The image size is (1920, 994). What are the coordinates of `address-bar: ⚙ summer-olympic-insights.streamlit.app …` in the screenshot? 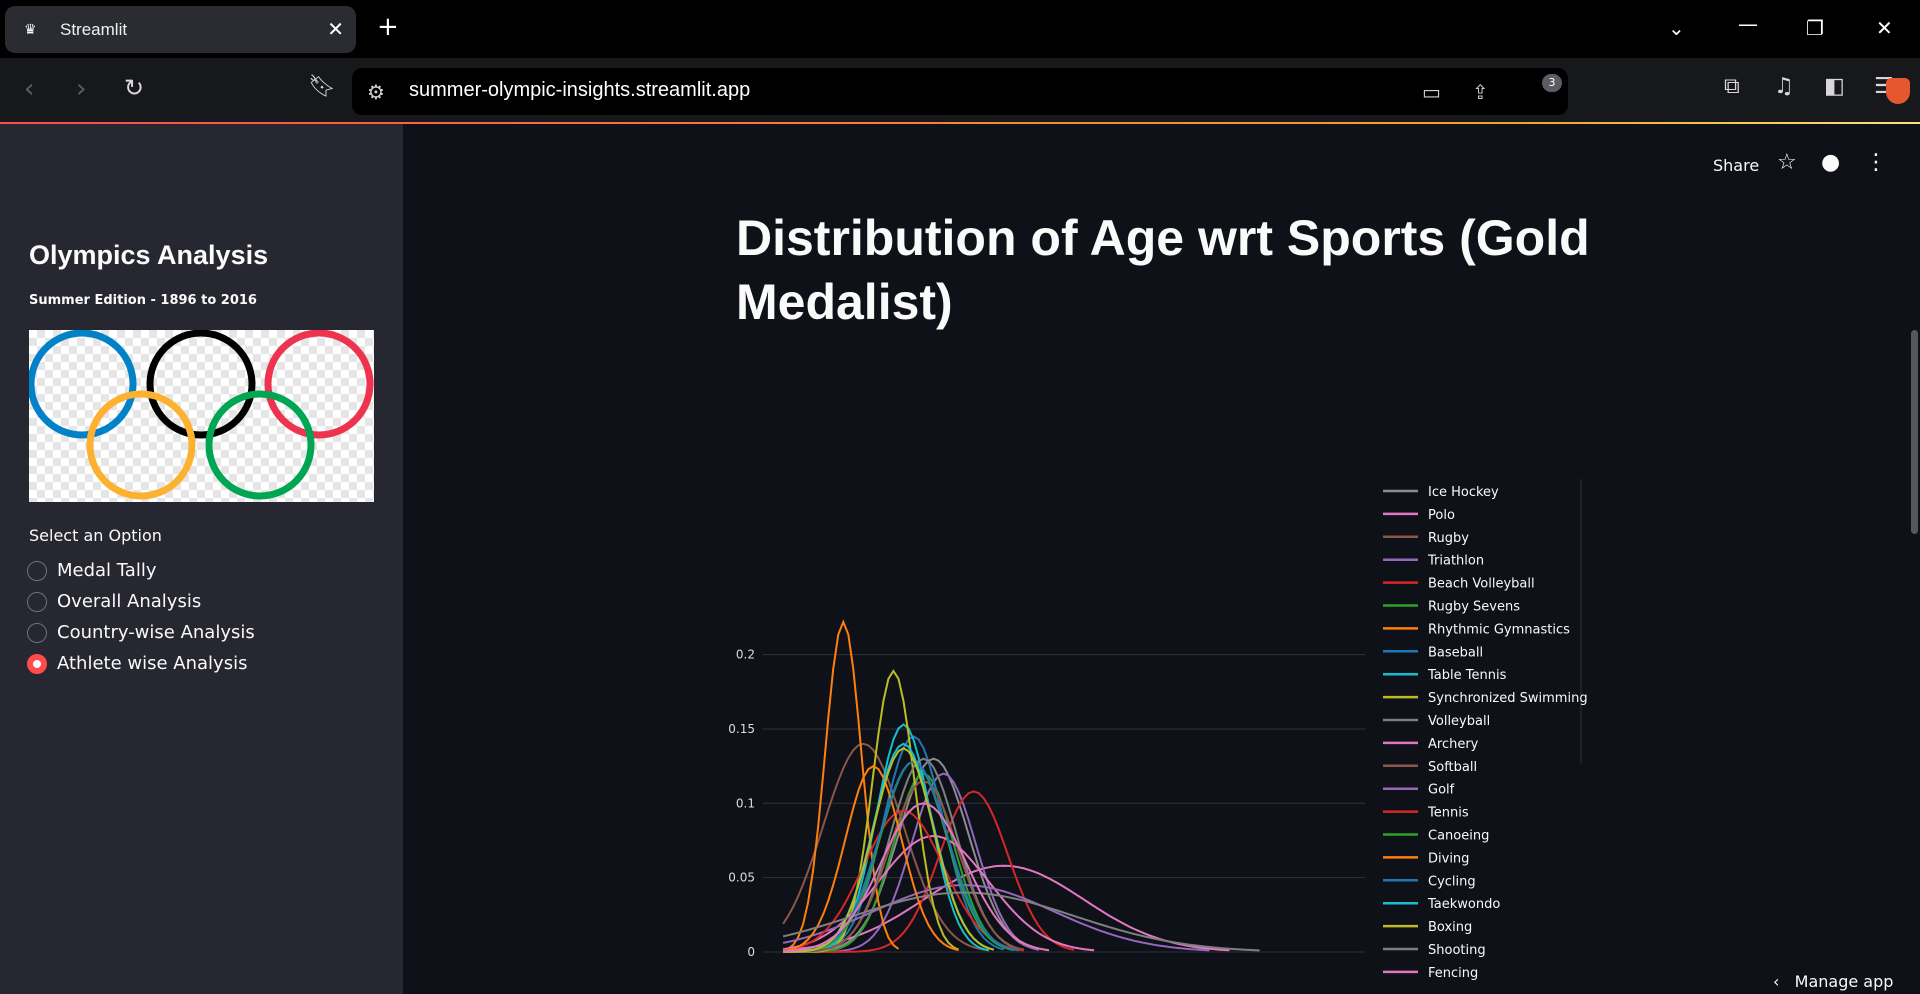 It's located at (1131, 91).